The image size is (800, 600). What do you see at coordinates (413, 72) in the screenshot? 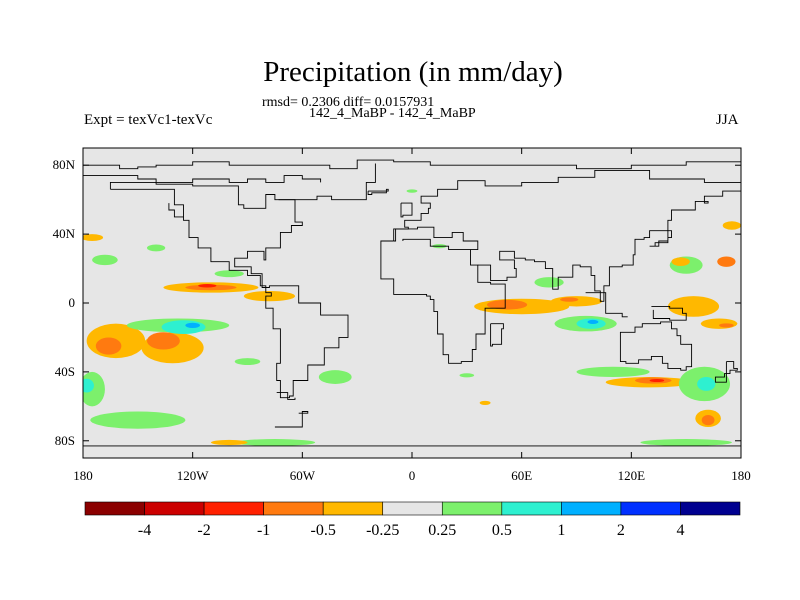
I see `chart-title: Precipitation (in mm/day)` at bounding box center [413, 72].